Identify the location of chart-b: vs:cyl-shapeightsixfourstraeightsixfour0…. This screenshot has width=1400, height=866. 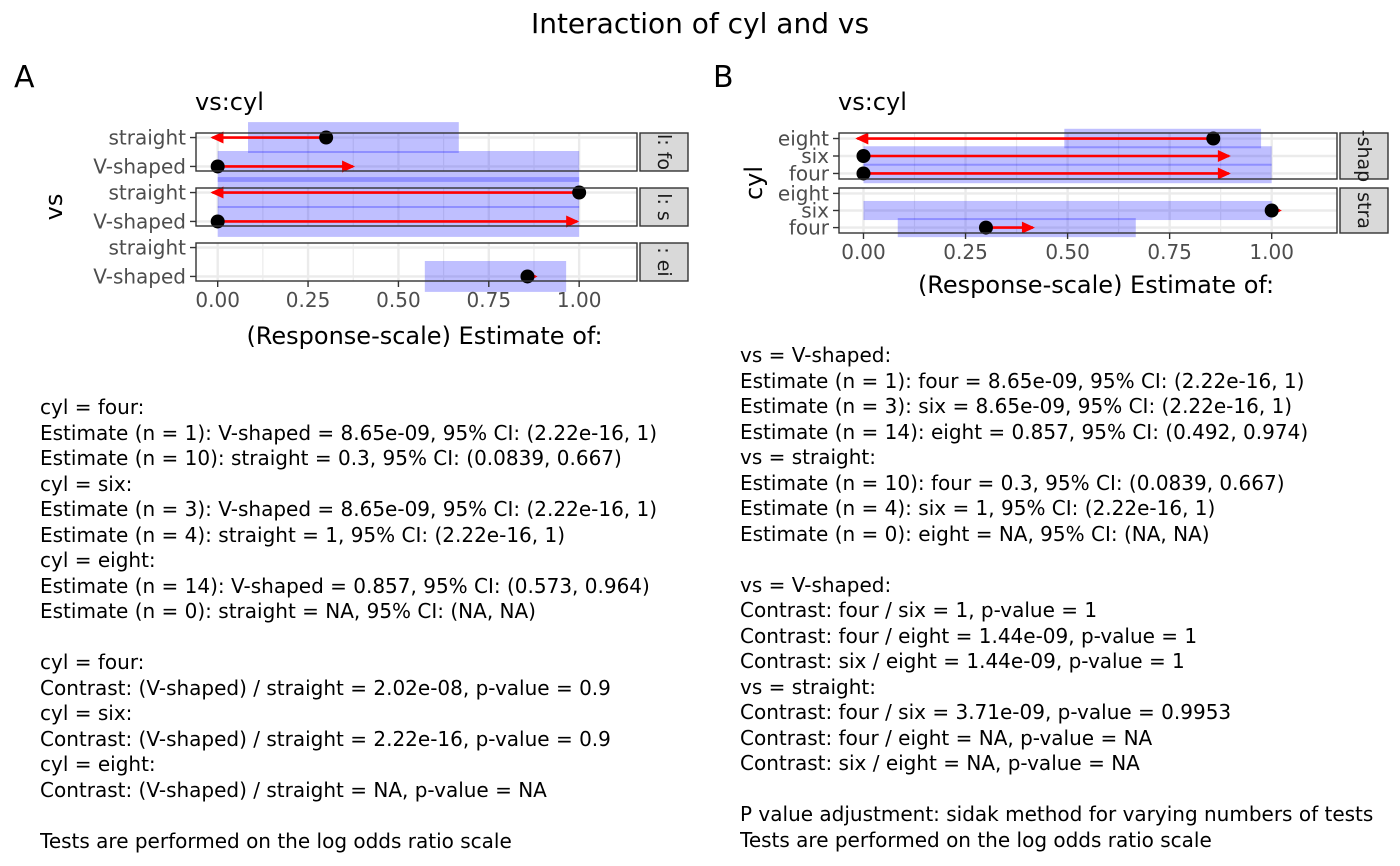
(1064, 193).